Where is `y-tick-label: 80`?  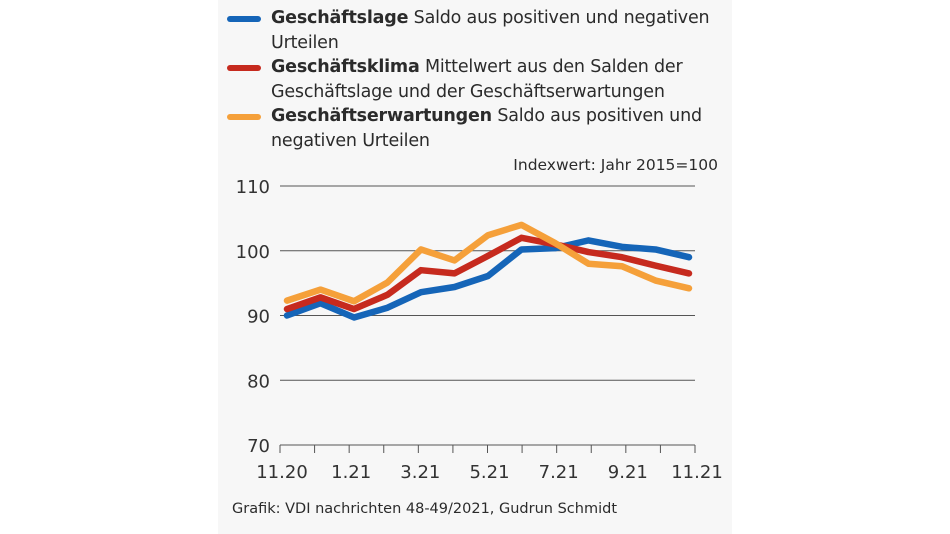
y-tick-label: 80 is located at coordinates (258, 381).